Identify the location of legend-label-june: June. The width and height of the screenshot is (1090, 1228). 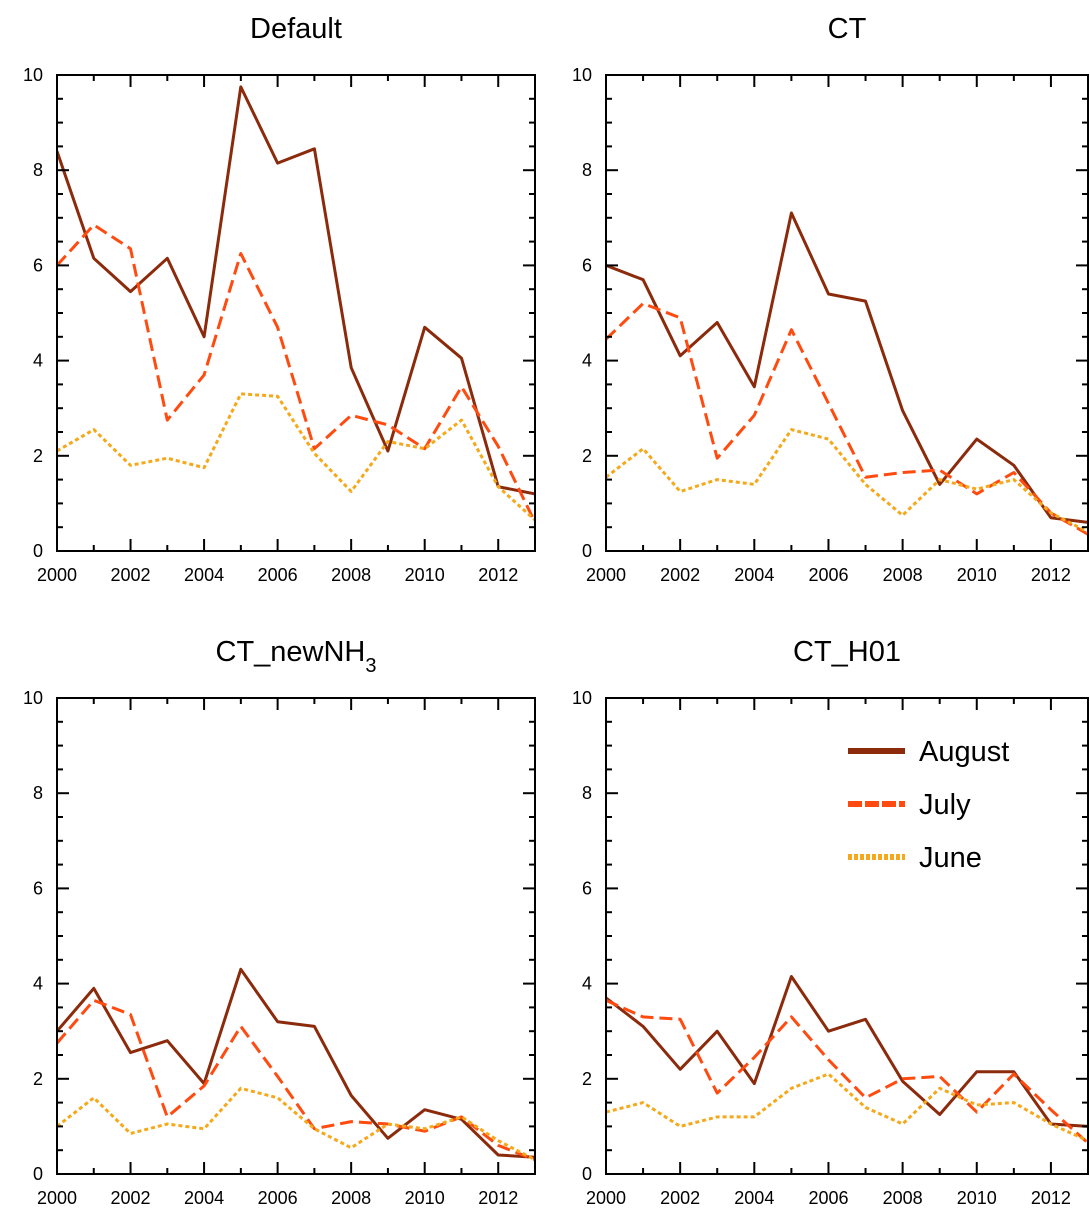
(950, 858).